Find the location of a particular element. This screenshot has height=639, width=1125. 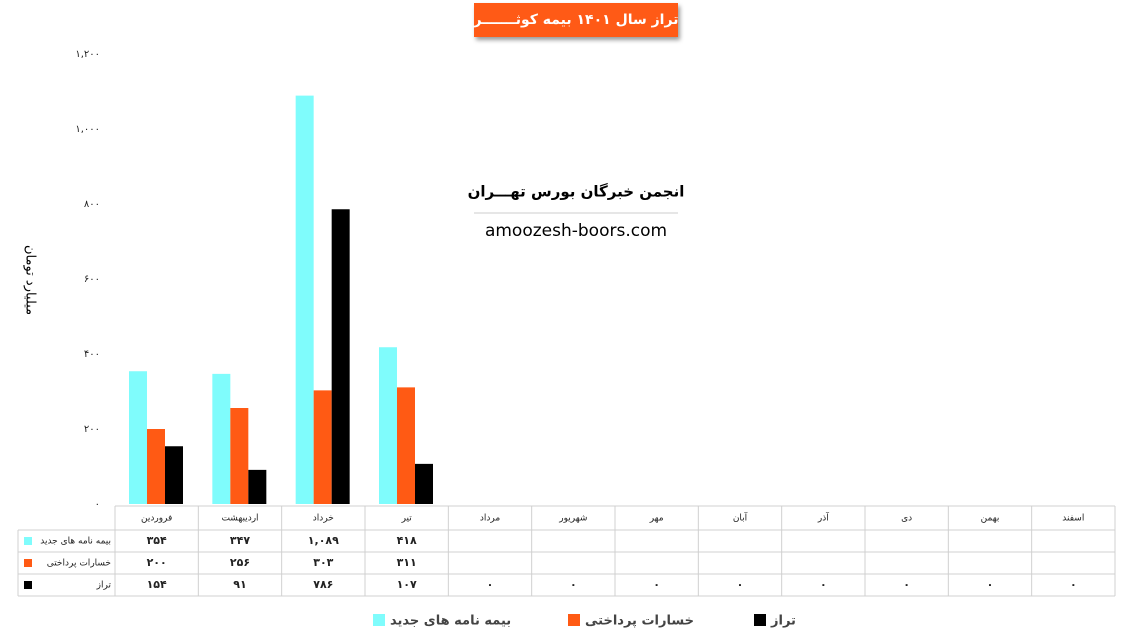

row-label: تراز is located at coordinates (104, 586).